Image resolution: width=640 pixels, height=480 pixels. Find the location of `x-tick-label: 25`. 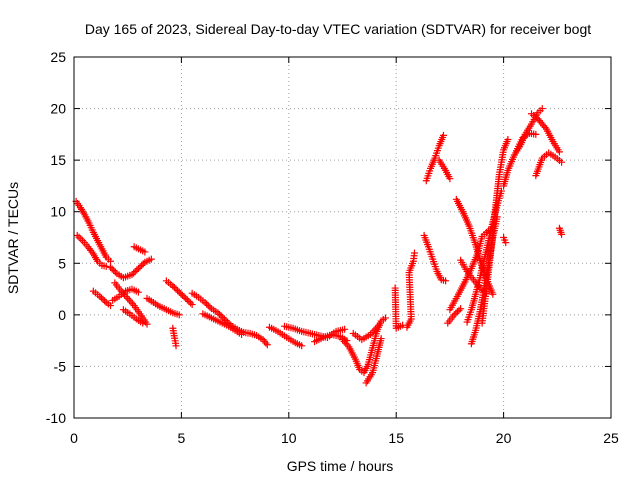

x-tick-label: 25 is located at coordinates (611, 438).